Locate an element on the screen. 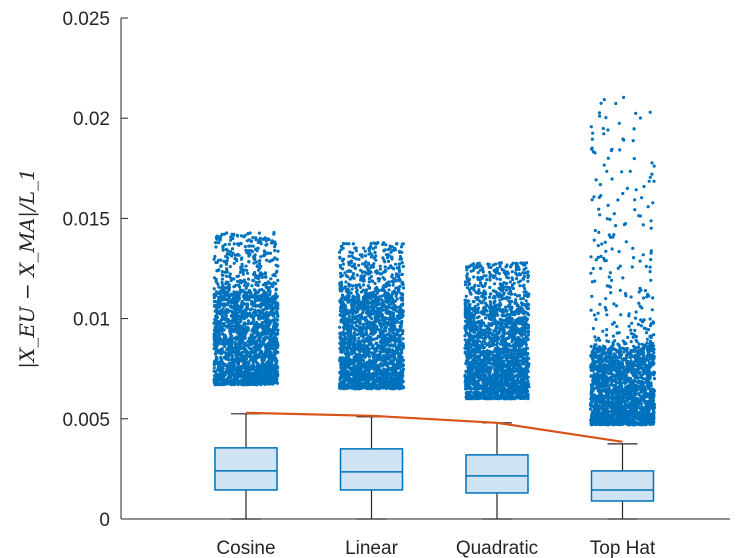 The image size is (737, 558). outlier-points is located at coordinates (371, 316).